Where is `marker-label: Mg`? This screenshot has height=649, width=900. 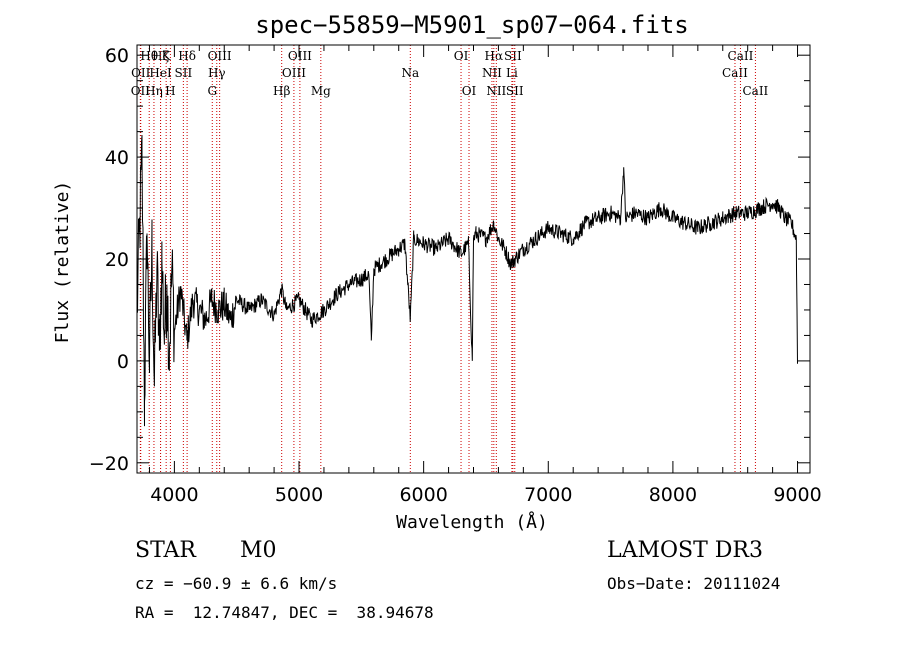 marker-label: Mg is located at coordinates (321, 91).